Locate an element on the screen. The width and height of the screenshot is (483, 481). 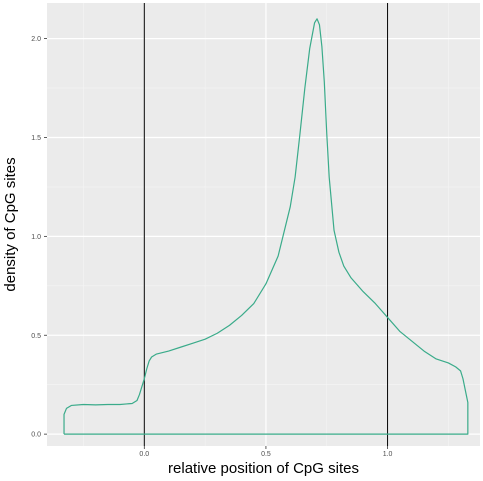
y-axis-ticks: 0.0 0.5 1.0 1.5 2.0 is located at coordinates (39, 237).